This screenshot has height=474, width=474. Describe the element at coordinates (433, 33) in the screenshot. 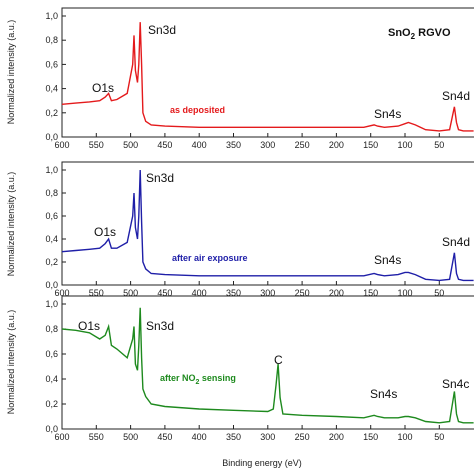

I see `title-rest: RGVO` at that location.